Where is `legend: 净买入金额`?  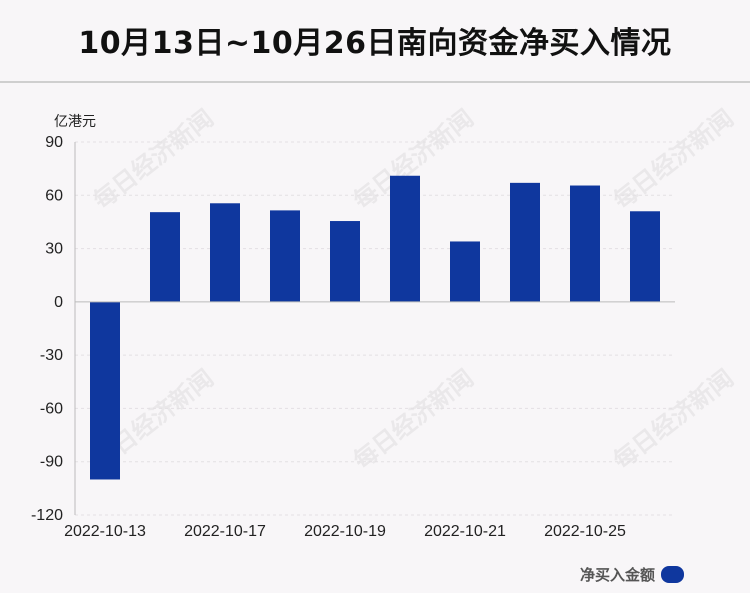 legend: 净买入金额 is located at coordinates (632, 574).